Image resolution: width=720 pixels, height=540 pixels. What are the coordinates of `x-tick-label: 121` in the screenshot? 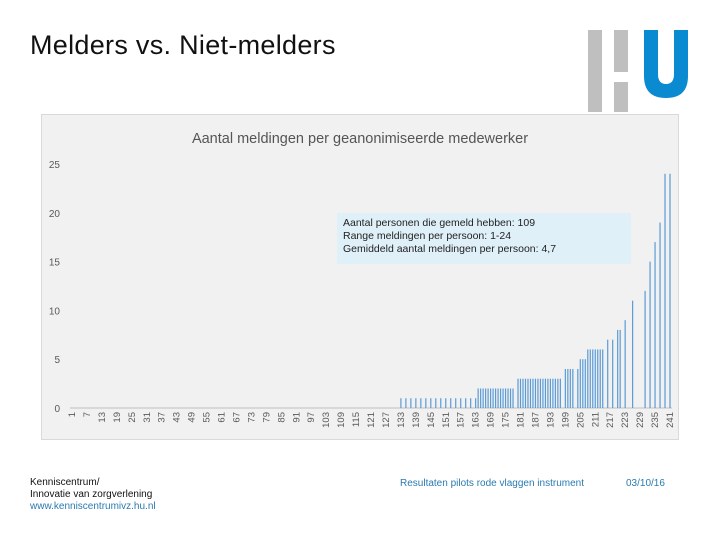 It's located at (371, 420).